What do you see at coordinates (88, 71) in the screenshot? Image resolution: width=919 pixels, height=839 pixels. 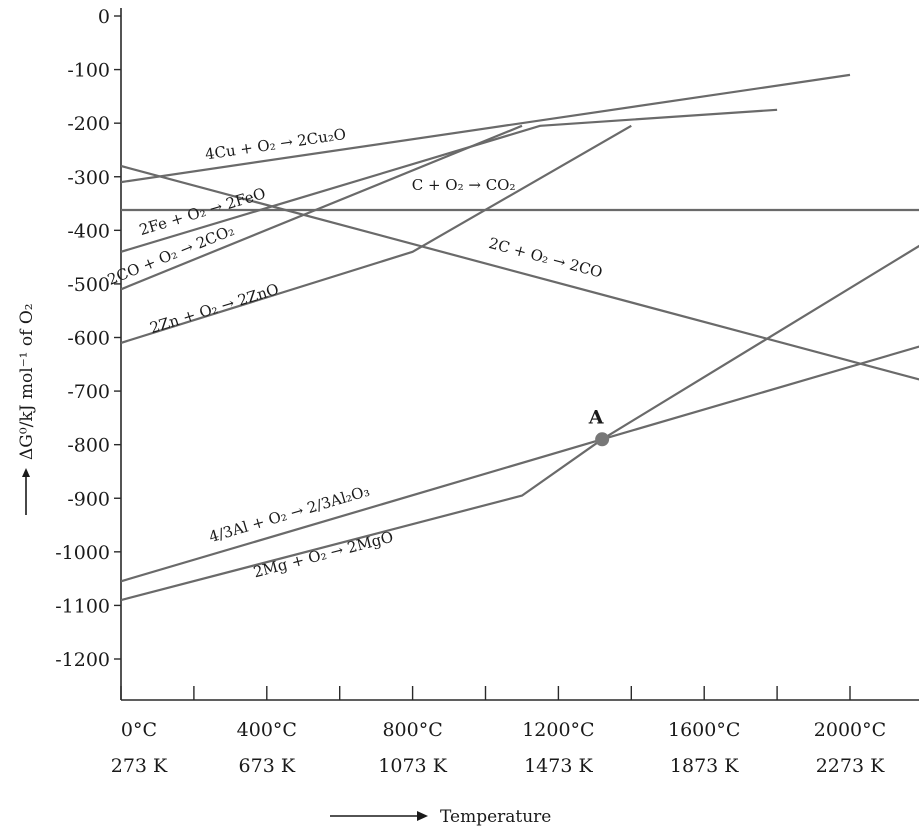 I see `y-tick-label: -100` at bounding box center [88, 71].